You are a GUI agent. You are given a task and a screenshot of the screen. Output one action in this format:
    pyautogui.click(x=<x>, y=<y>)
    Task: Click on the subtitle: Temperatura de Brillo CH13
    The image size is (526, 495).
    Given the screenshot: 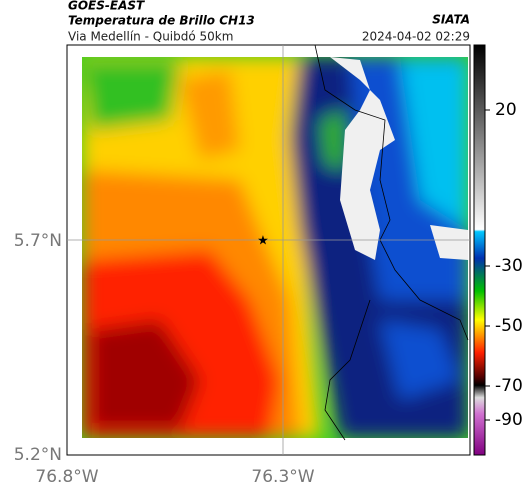 What is the action you would take?
    pyautogui.click(x=161, y=21)
    